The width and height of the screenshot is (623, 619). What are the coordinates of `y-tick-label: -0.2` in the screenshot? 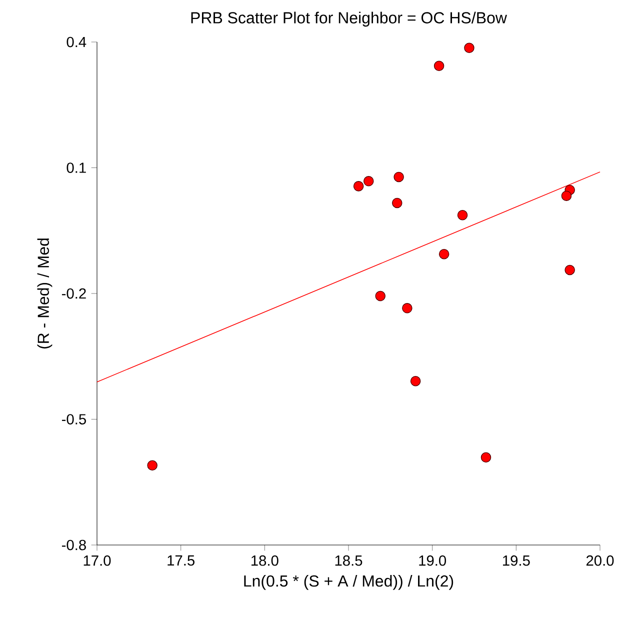 It's located at (74, 293).